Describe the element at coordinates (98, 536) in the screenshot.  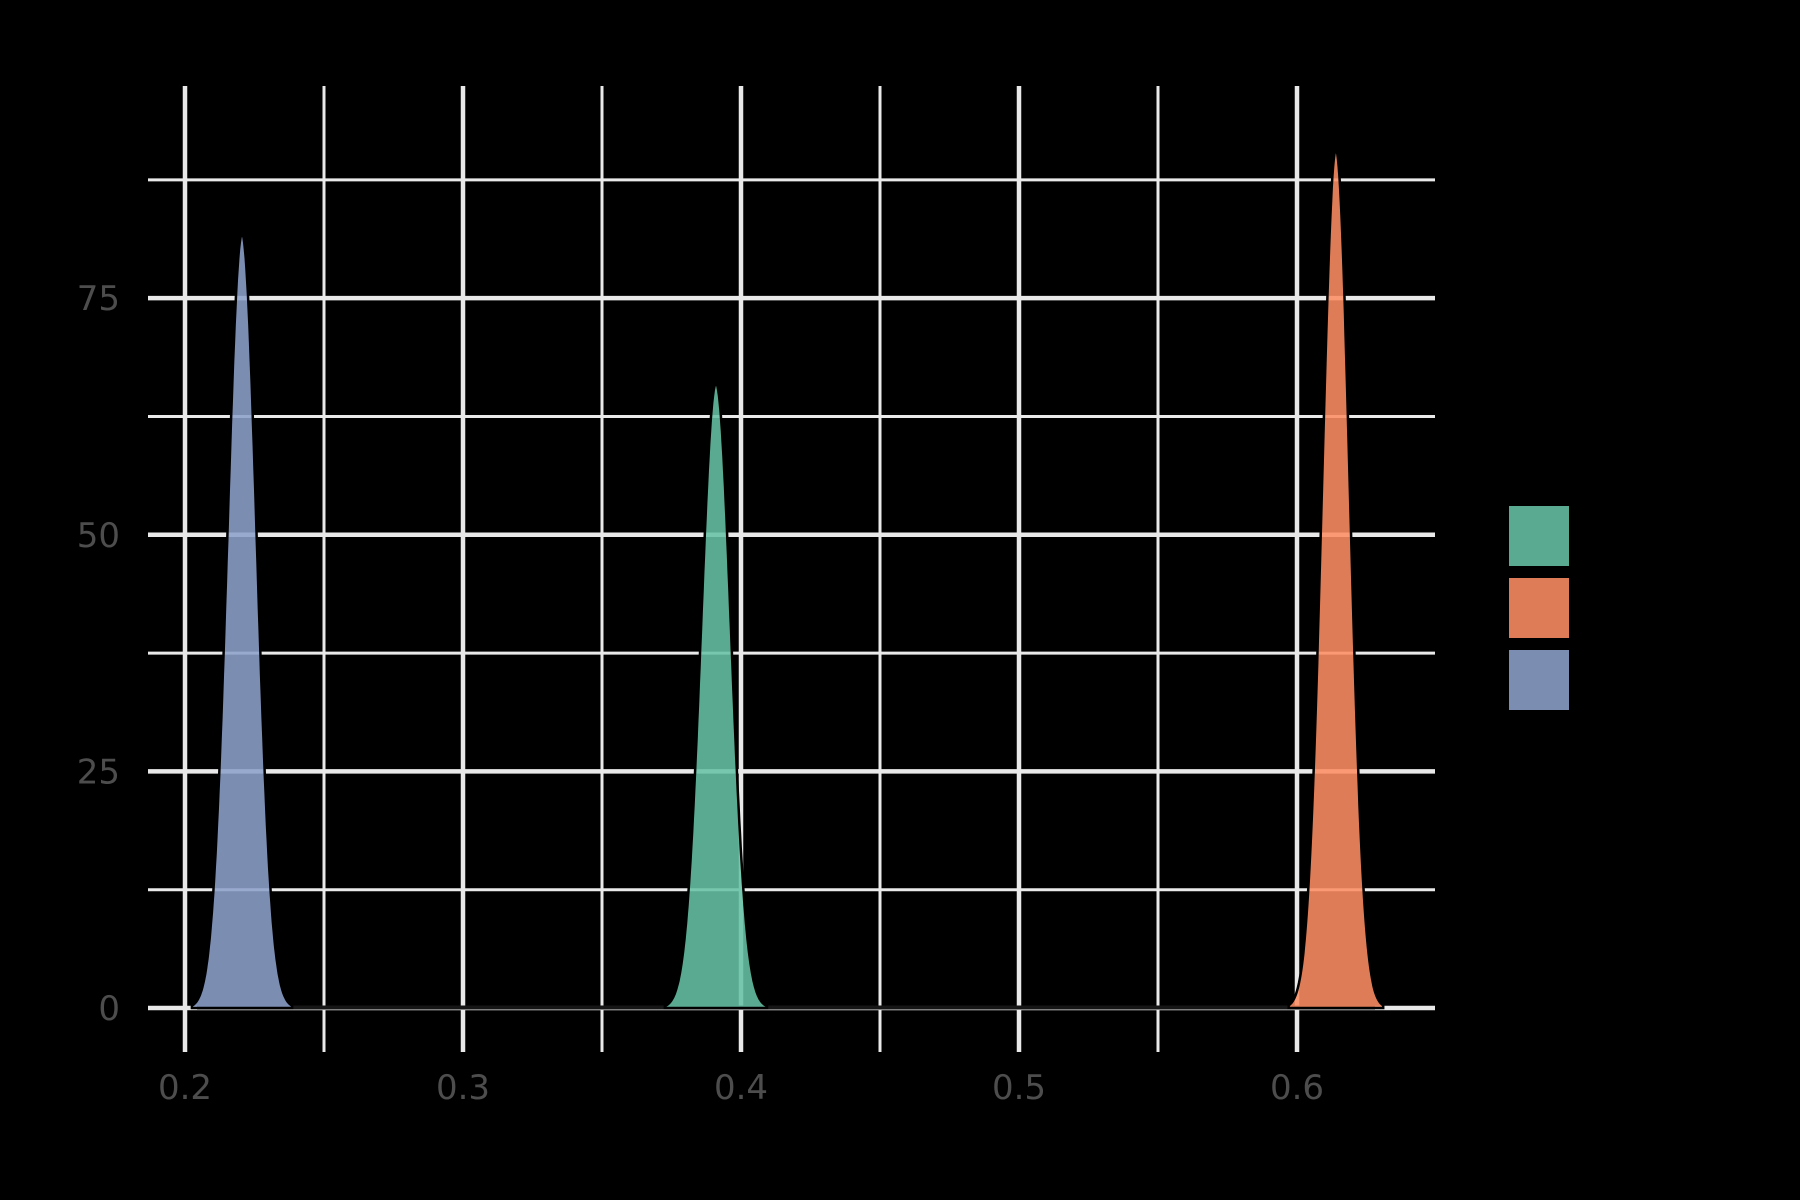
I see `y-tick-label-50: 50` at that location.